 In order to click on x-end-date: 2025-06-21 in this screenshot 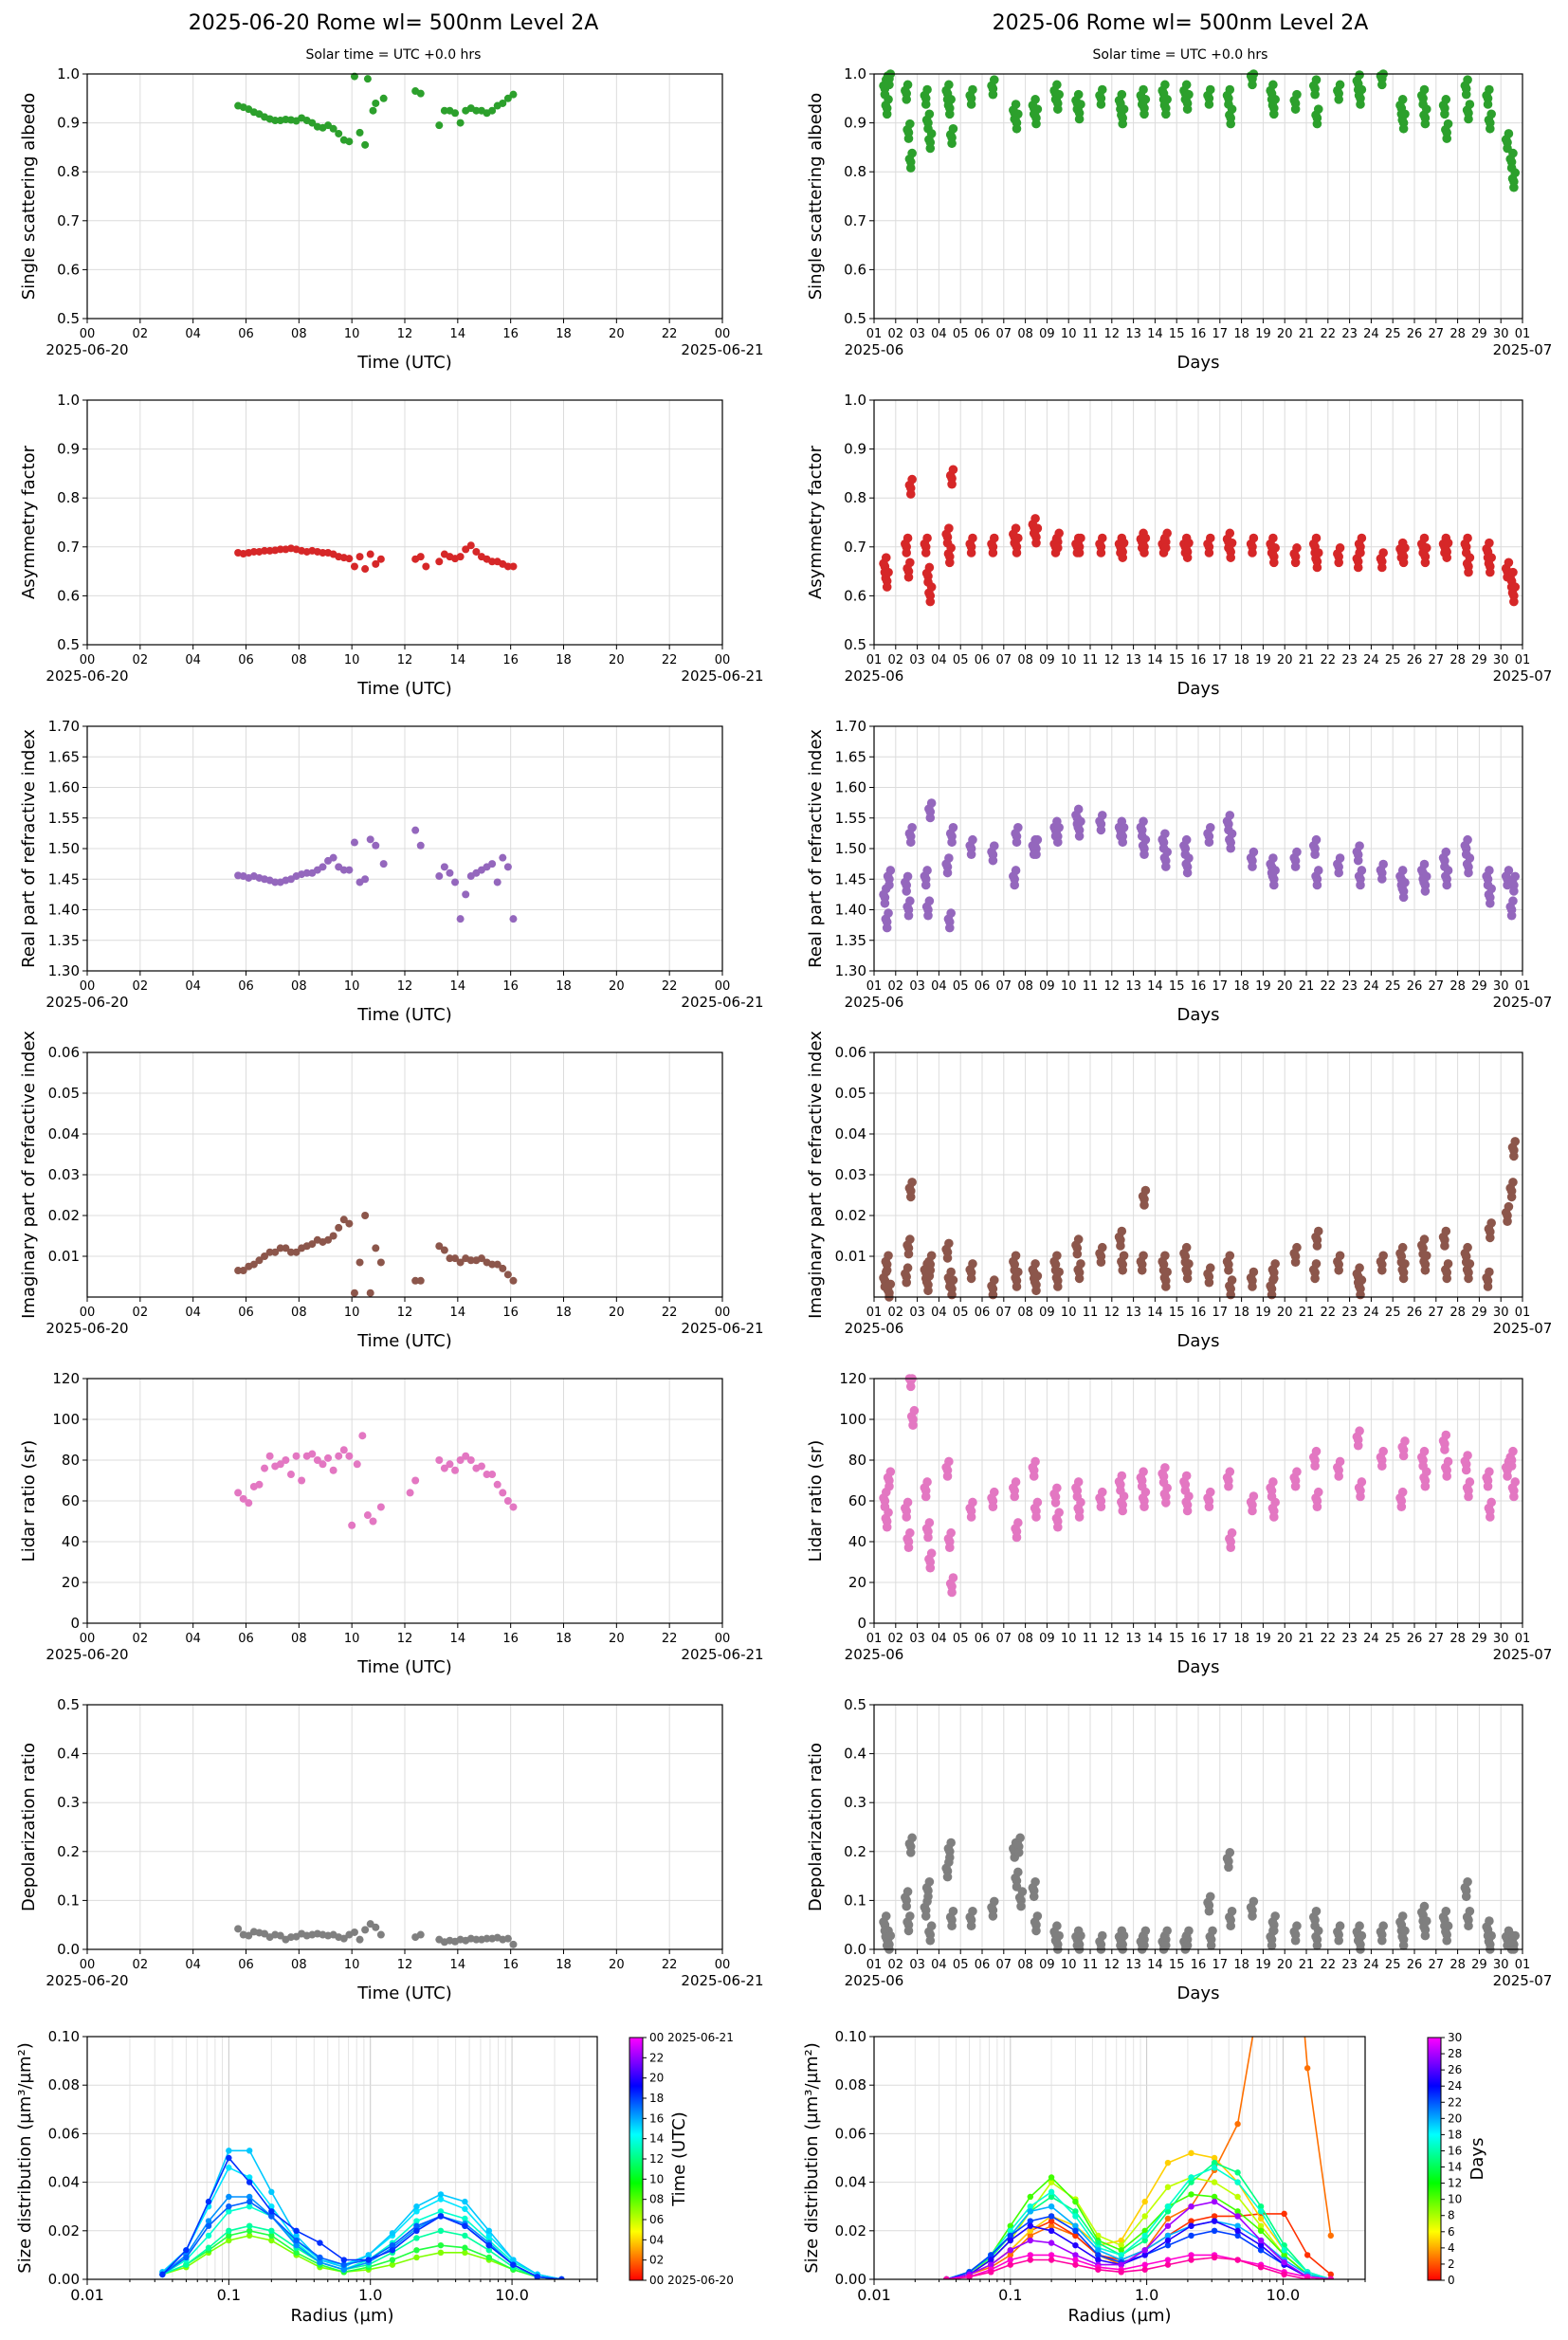, I will do `click(722, 1328)`.